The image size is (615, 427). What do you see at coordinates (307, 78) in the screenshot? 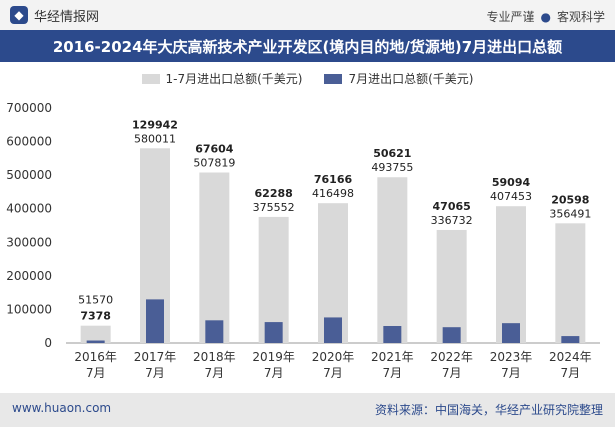
I see `chart-legend: 1-7月进出口总额(千美元) 7月进出口总额(千美元)` at bounding box center [307, 78].